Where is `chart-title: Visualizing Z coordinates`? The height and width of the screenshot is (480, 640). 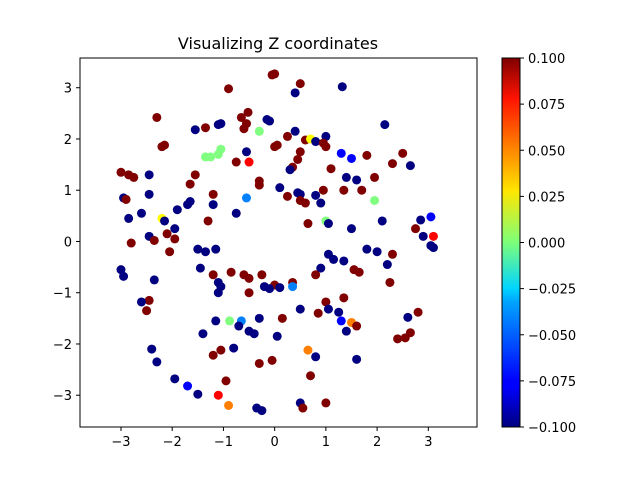
chart-title: Visualizing Z coordinates is located at coordinates (278, 43).